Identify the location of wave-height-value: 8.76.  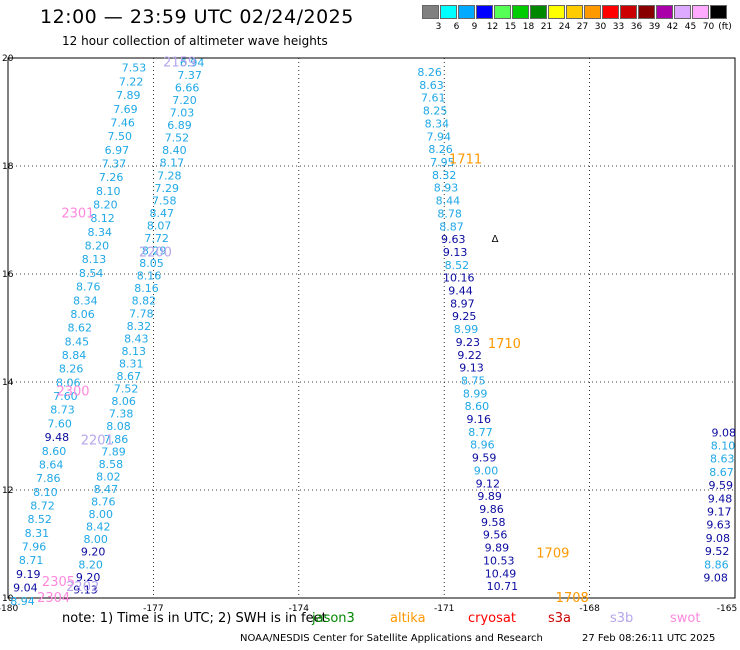
(103, 502).